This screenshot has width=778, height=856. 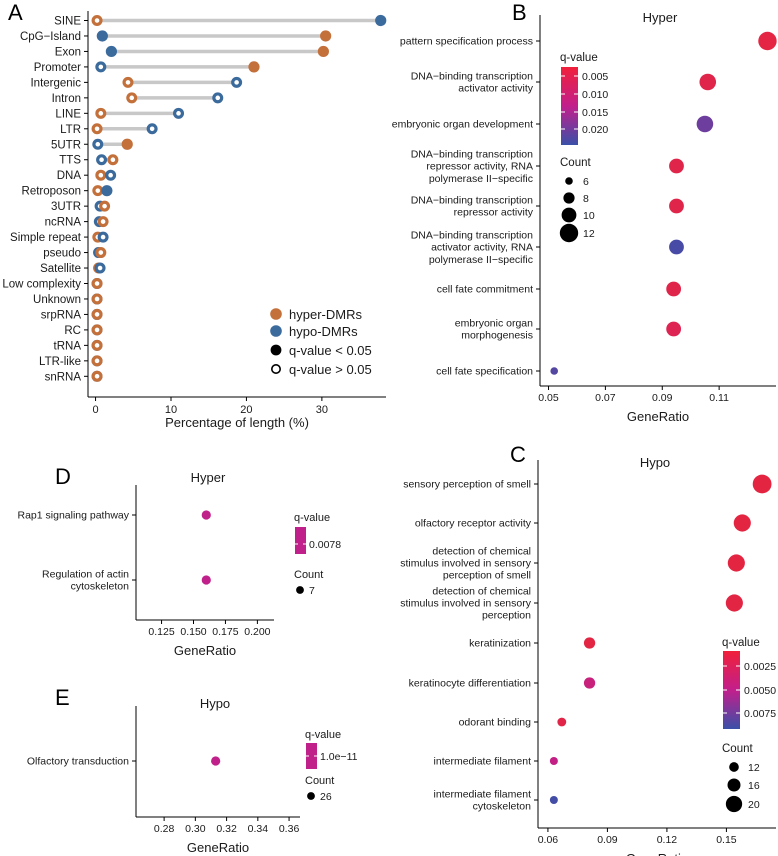 I want to click on panel-c-term-label: keratinocyte differentiation, so click(x=470, y=684).